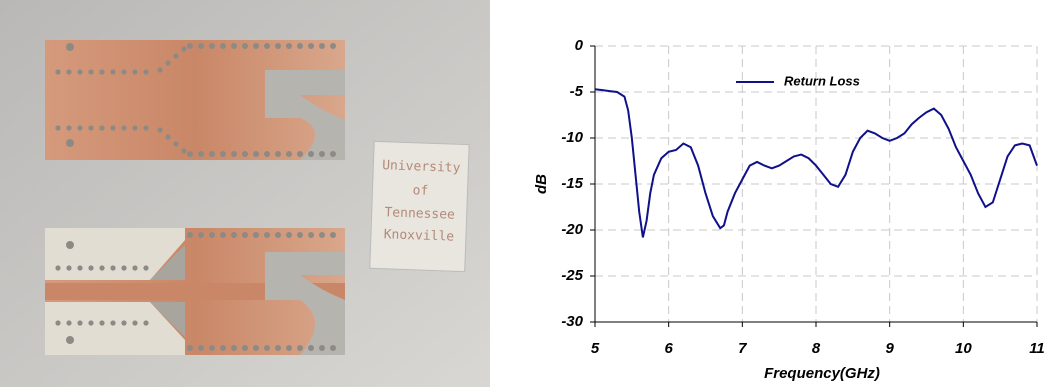 The image size is (1051, 392). Describe the element at coordinates (572, 183) in the screenshot. I see `y-tick-label: -15` at that location.